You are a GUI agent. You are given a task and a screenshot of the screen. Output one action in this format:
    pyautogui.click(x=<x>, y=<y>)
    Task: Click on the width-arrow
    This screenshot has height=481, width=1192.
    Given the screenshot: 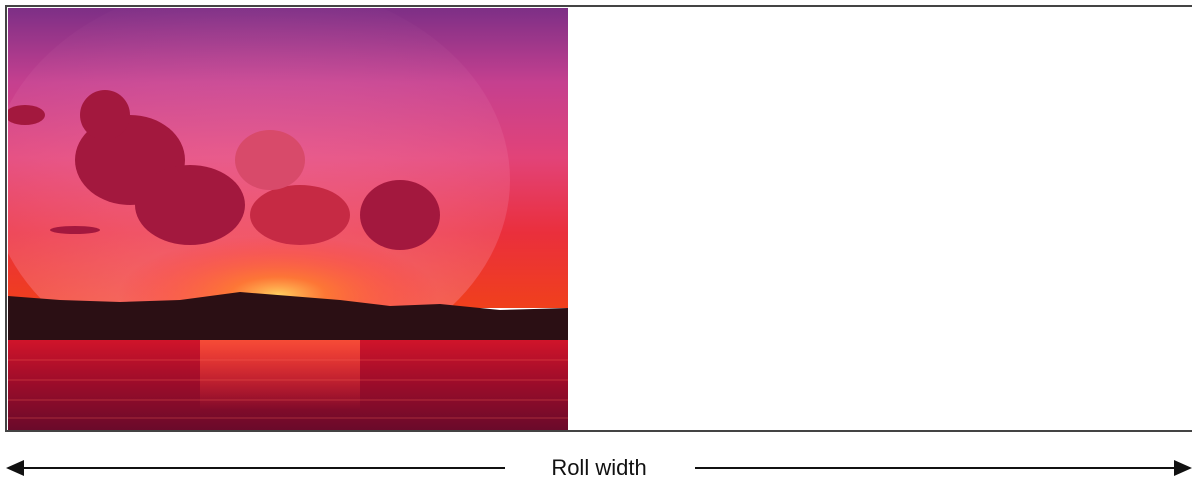 What is the action you would take?
    pyautogui.click(x=599, y=468)
    